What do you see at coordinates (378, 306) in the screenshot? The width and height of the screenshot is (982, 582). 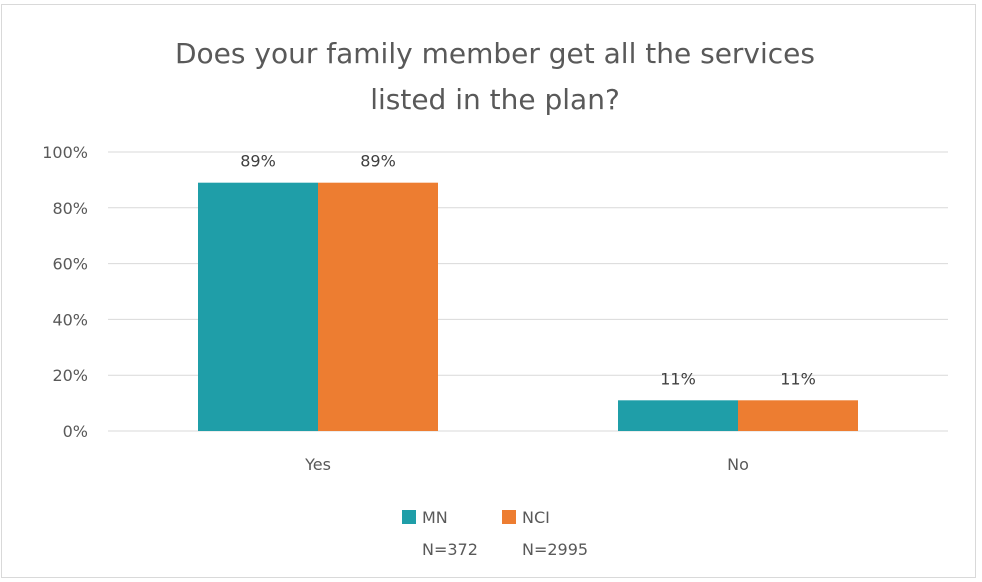 I see `bar-nci-yes` at bounding box center [378, 306].